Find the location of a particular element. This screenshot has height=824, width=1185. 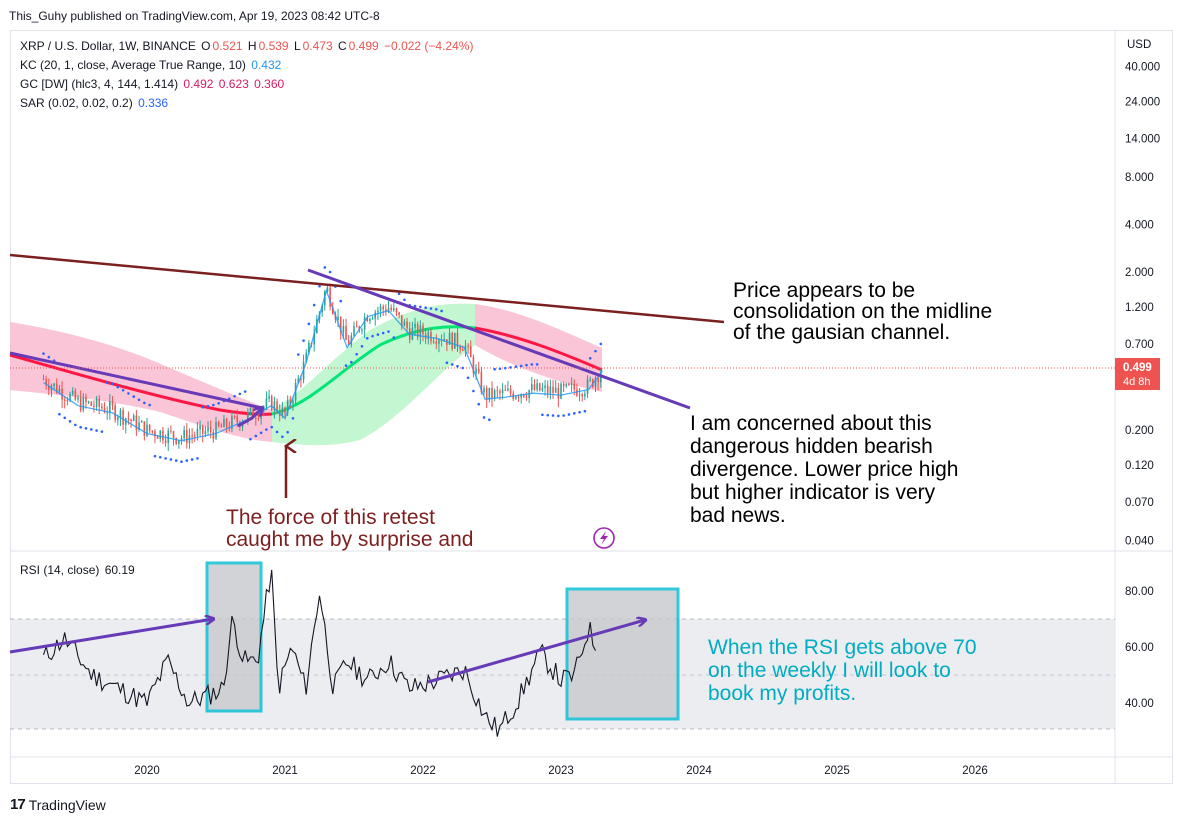

gc-bull-band is located at coordinates (373, 374).